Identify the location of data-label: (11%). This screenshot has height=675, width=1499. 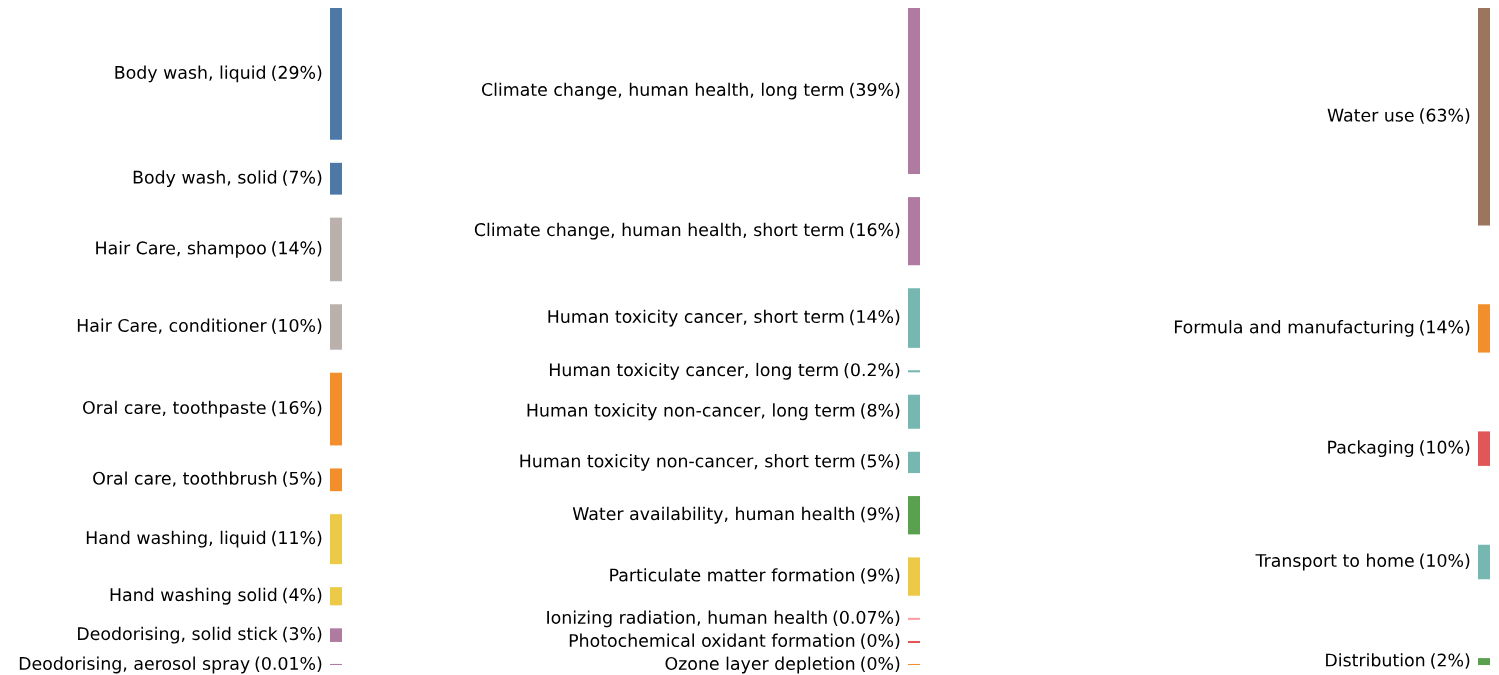
(297, 538).